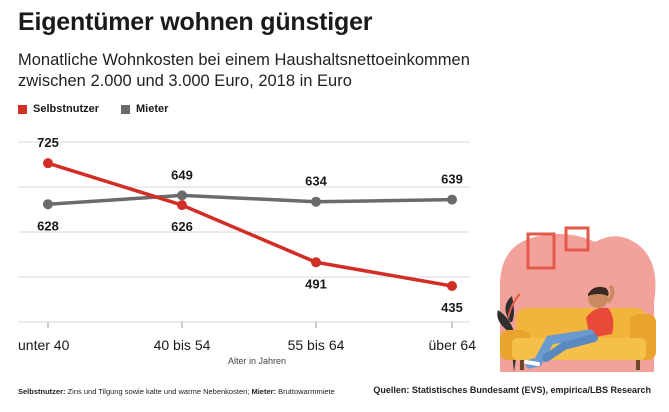 The image size is (669, 412). Describe the element at coordinates (182, 174) in the screenshot. I see `data-label-mieter-1: 649` at that location.